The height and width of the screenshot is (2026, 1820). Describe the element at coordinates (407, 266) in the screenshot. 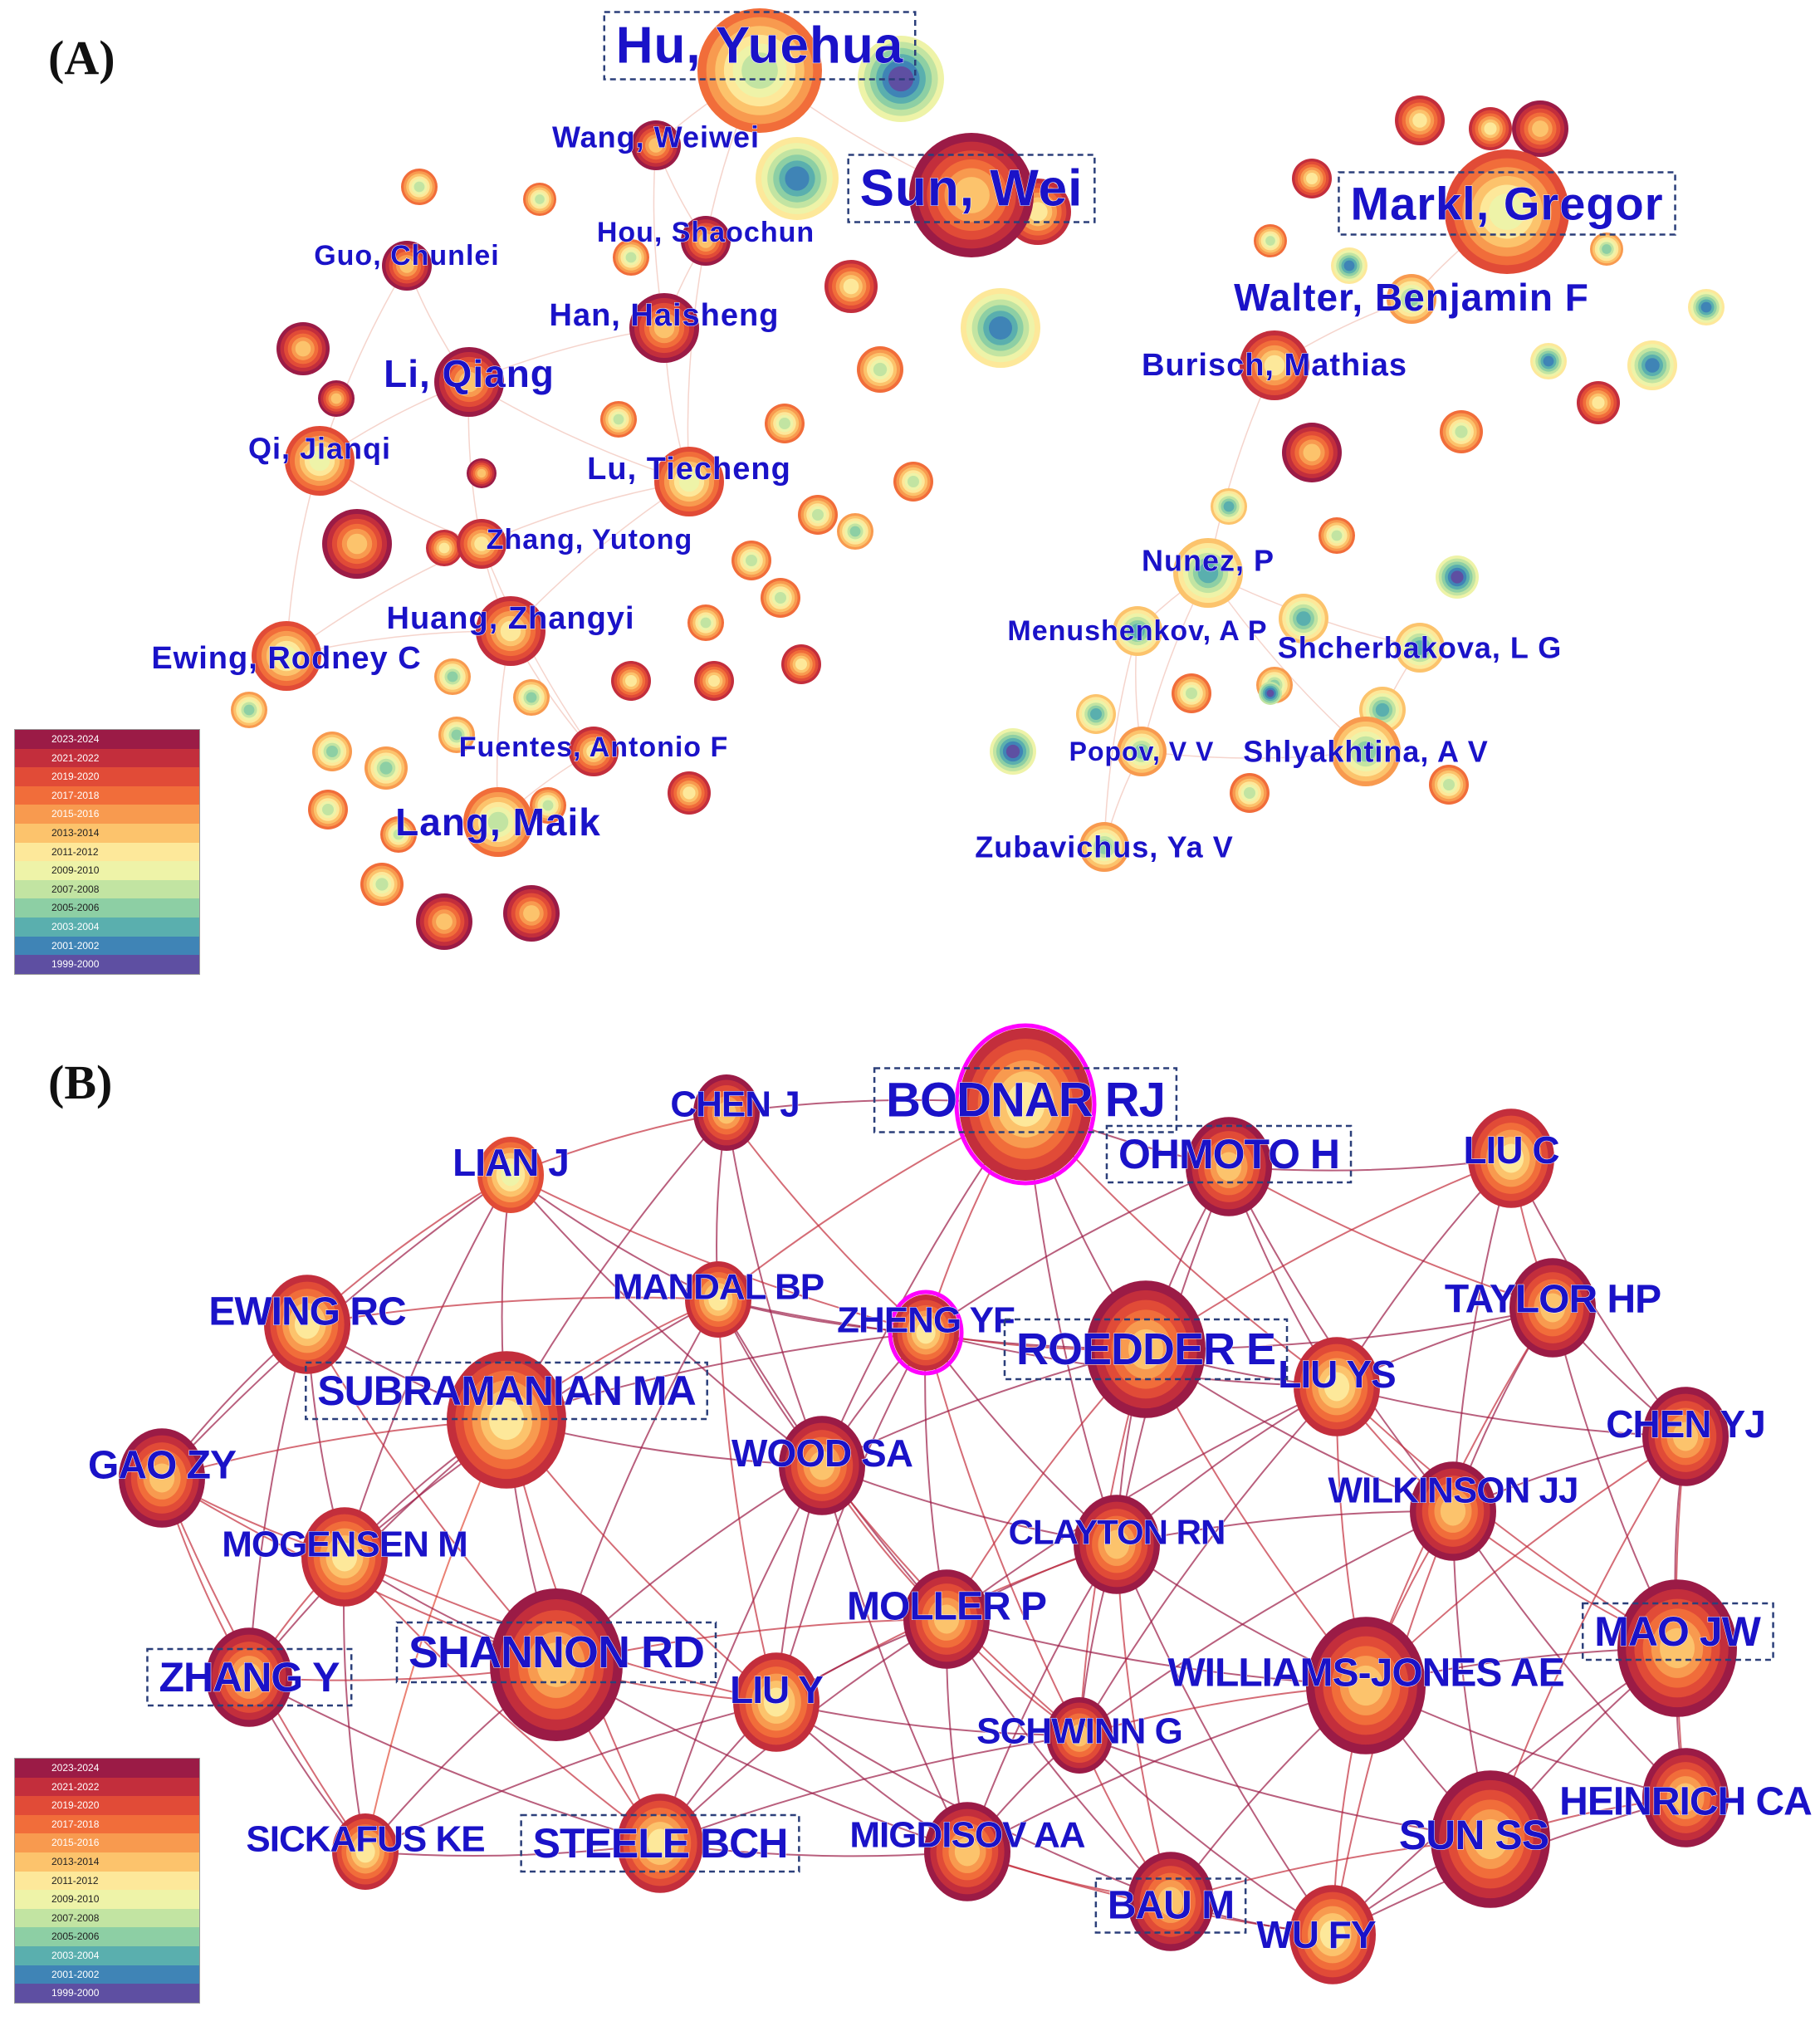

I see `node-guo-chunlei` at that location.